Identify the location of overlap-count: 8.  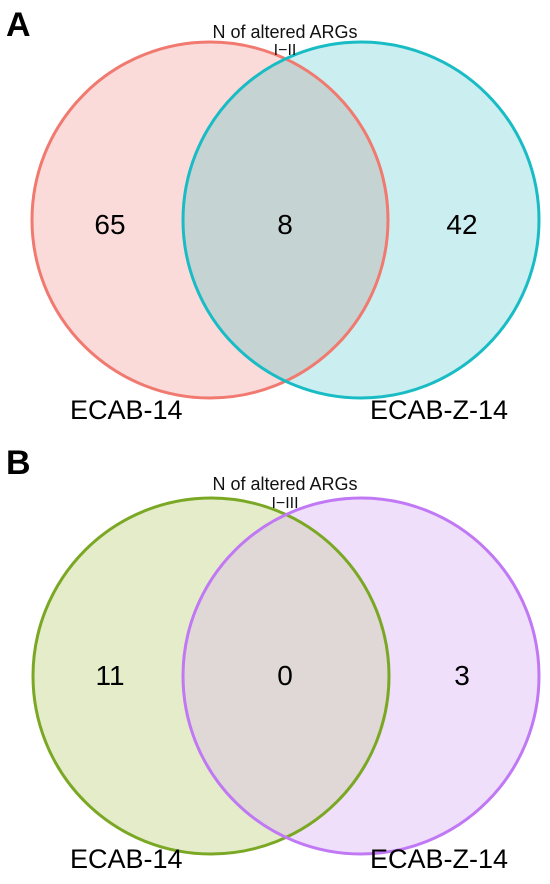
(285, 224).